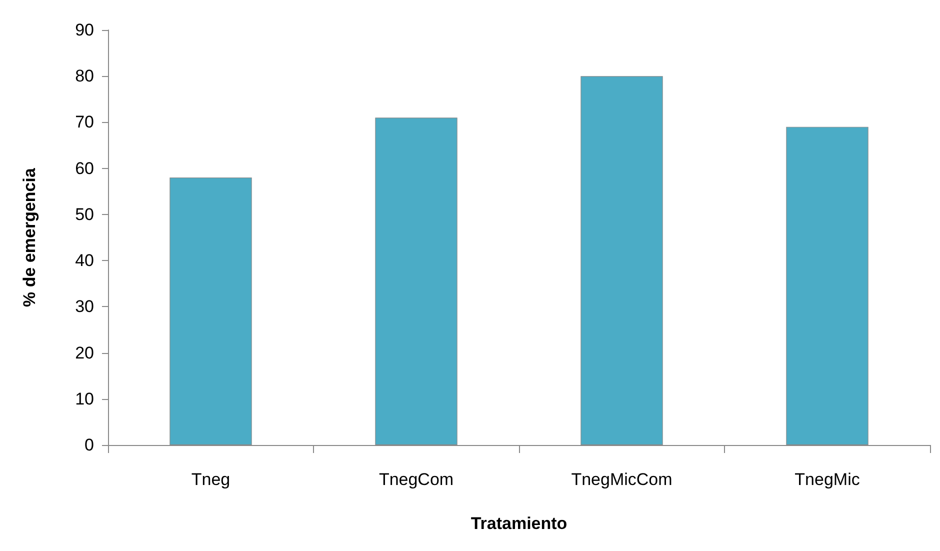  Describe the element at coordinates (210, 479) in the screenshot. I see `x-tick-label: Tneg` at that location.